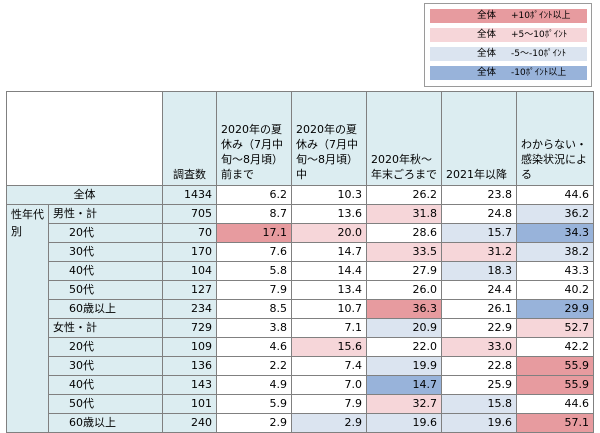 Image resolution: width=600 pixels, height=433 pixels. I want to click on value-during-summer: 13.4, so click(329, 290).